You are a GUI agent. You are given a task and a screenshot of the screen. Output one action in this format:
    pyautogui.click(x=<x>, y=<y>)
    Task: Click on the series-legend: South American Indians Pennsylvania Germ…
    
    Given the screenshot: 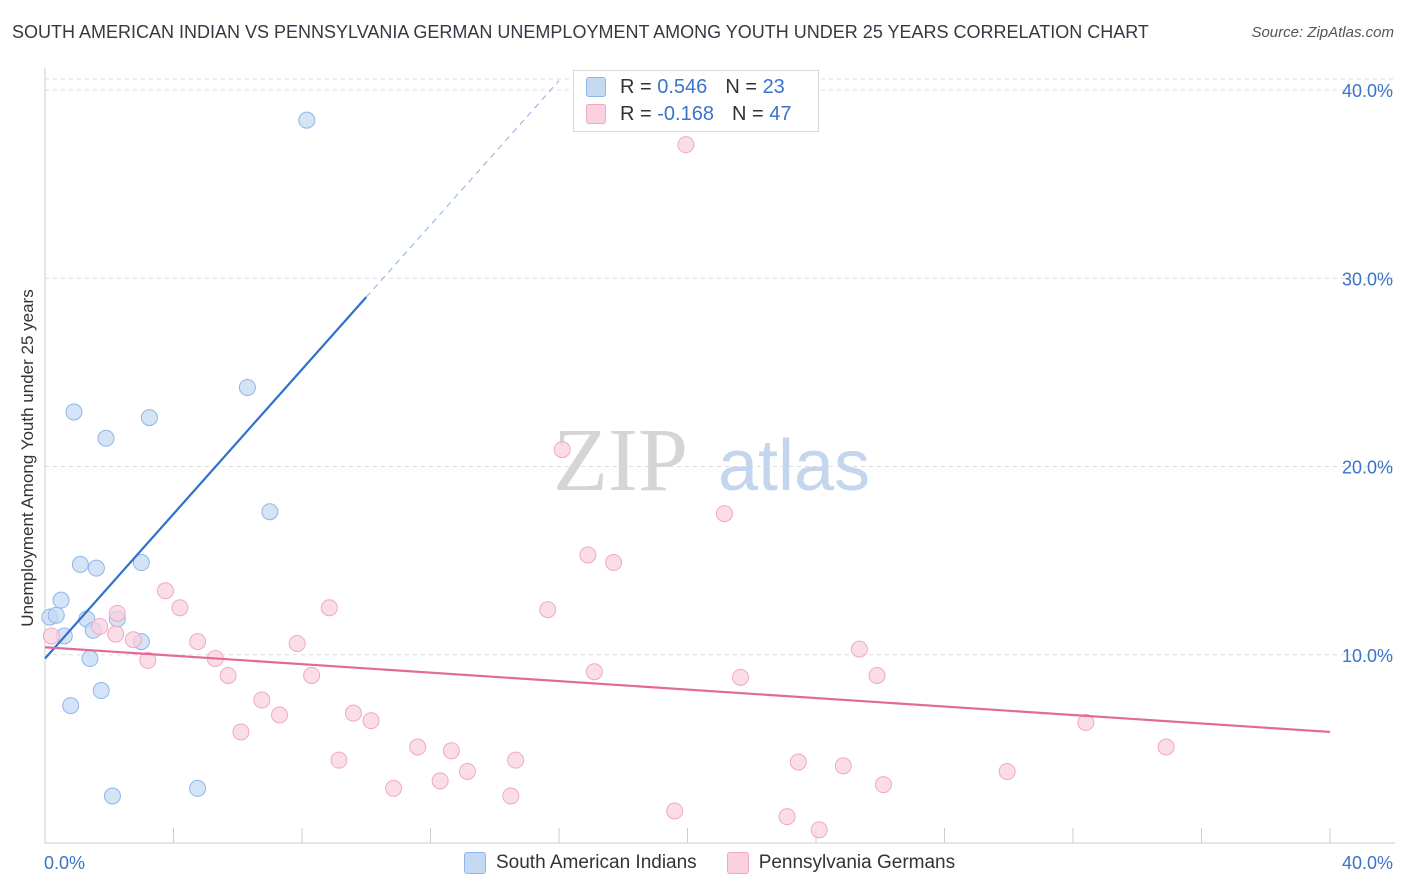 What is the action you would take?
    pyautogui.click(x=724, y=863)
    